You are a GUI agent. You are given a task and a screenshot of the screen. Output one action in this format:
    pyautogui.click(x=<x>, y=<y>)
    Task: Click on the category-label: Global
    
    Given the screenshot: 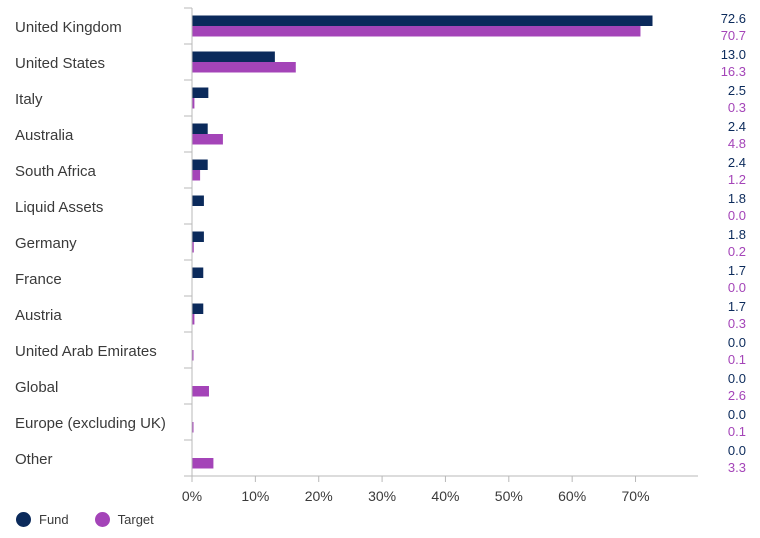 What is the action you would take?
    pyautogui.click(x=36, y=387)
    